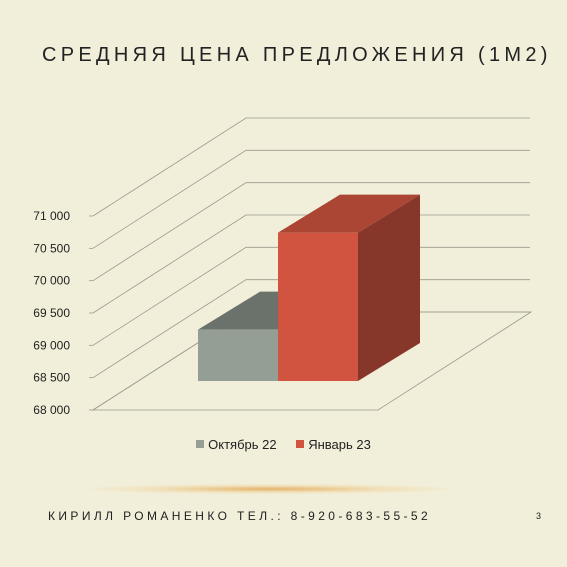 This screenshot has height=567, width=567. What do you see at coordinates (240, 516) in the screenshot?
I see `footer-contact: КИРИЛЛ РОМАНЕНКО ТЕЛ.: 8-920-683-55-52` at bounding box center [240, 516].